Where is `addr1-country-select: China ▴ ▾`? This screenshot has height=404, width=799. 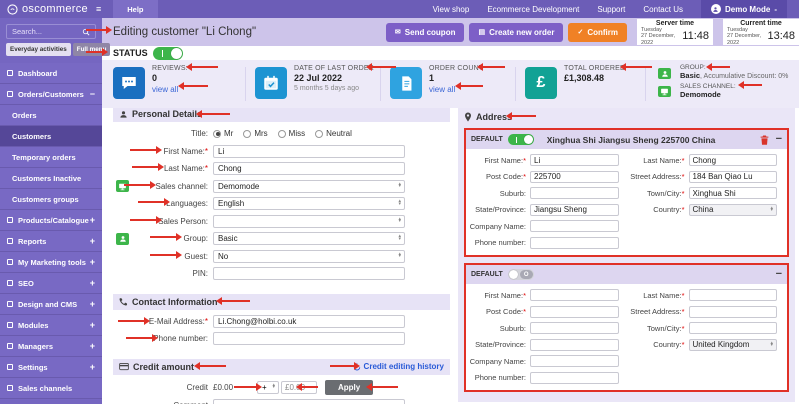 addr1-country-select: China ▴ ▾ is located at coordinates (732, 209).